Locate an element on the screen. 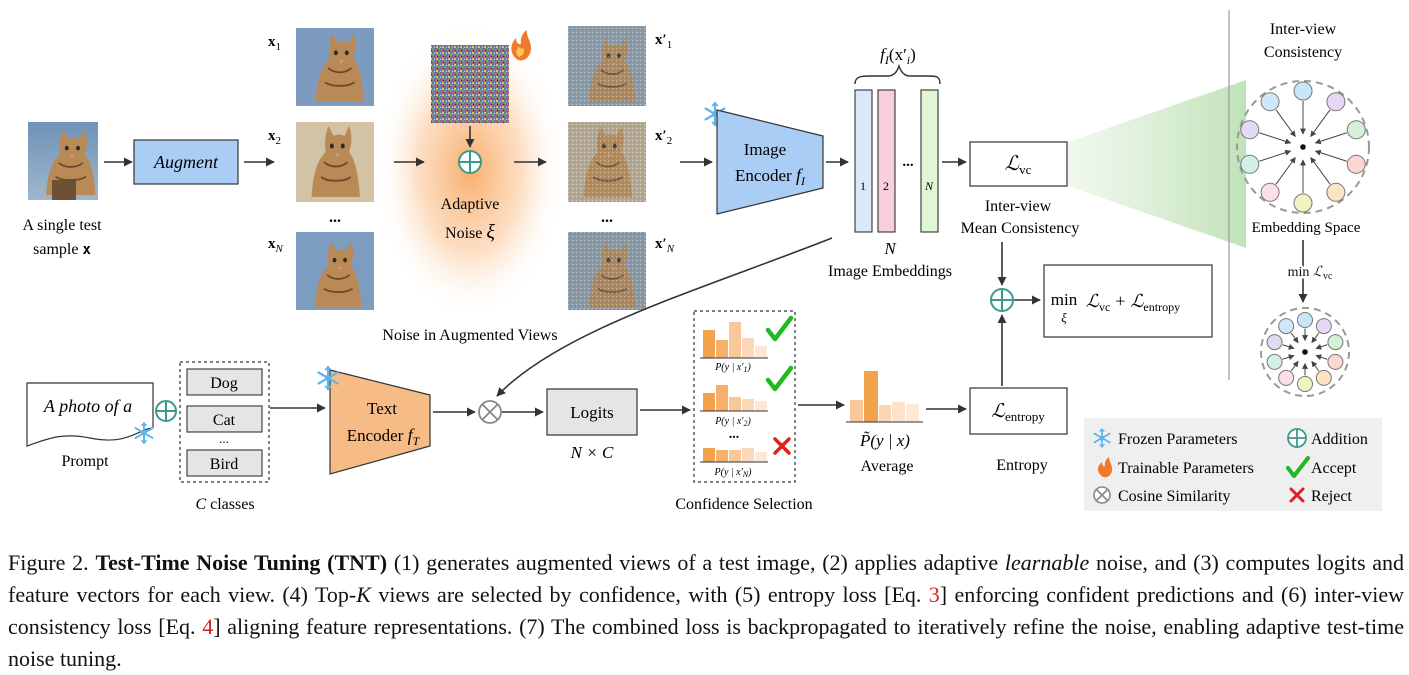 The image size is (1409, 675). noise-label-line1: Adaptive is located at coordinates (470, 204).